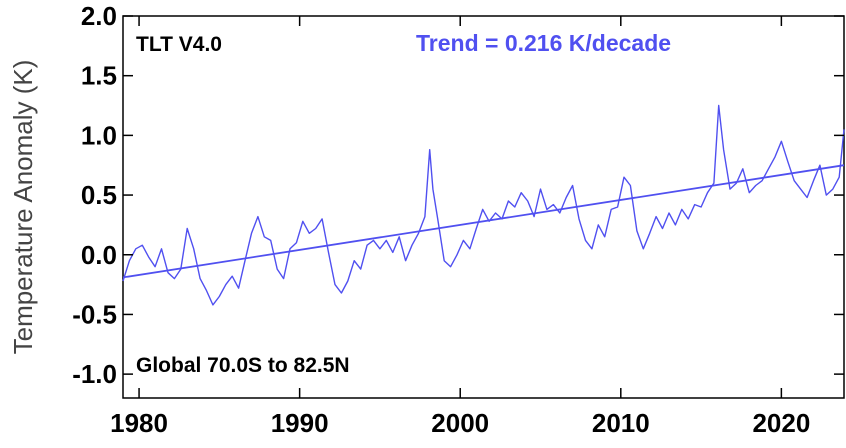  Describe the element at coordinates (99, 255) in the screenshot. I see `y-tick-label: 0.0` at that location.